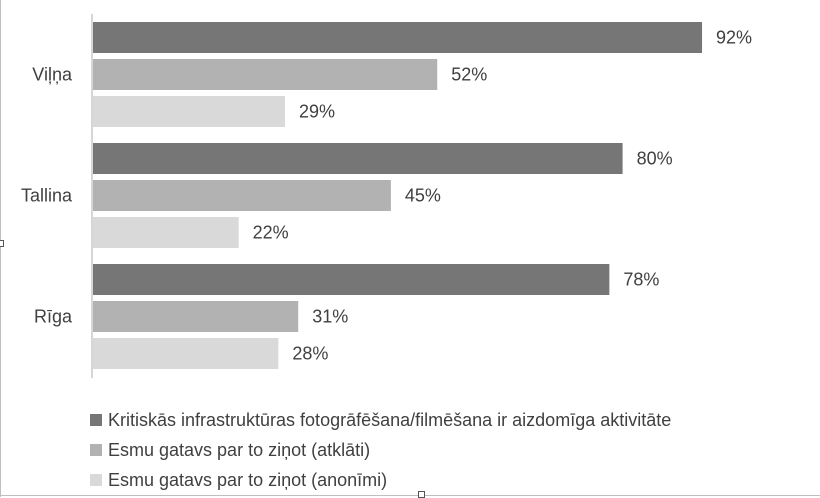 The height and width of the screenshot is (498, 820). I want to click on data-label-2-series-2: 45%, so click(423, 196).